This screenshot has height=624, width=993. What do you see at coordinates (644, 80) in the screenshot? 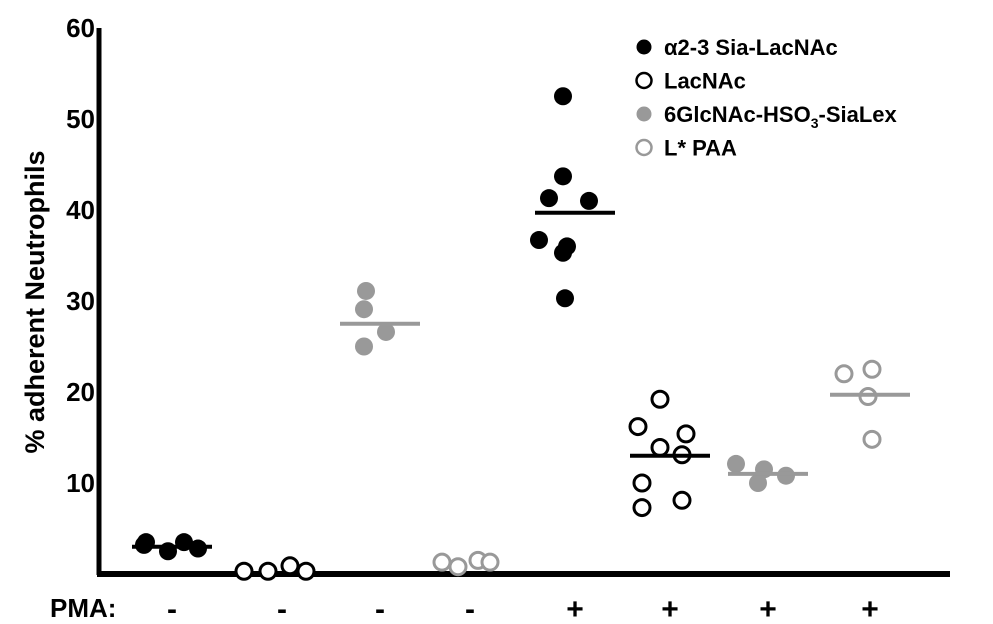
I see `legend-marker-lacnac` at bounding box center [644, 80].